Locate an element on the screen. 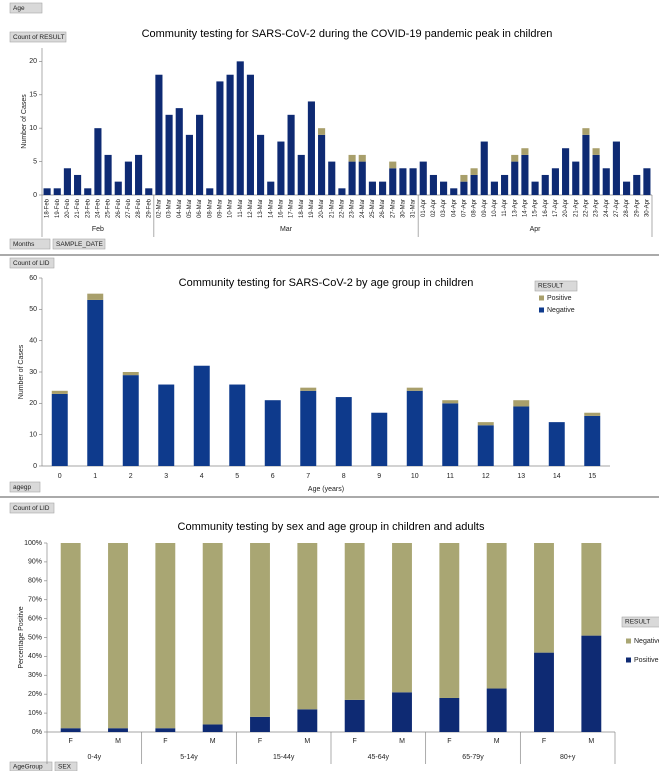 This screenshot has height=771, width=659. field-button-label: Count of RESULT is located at coordinates (39, 37).